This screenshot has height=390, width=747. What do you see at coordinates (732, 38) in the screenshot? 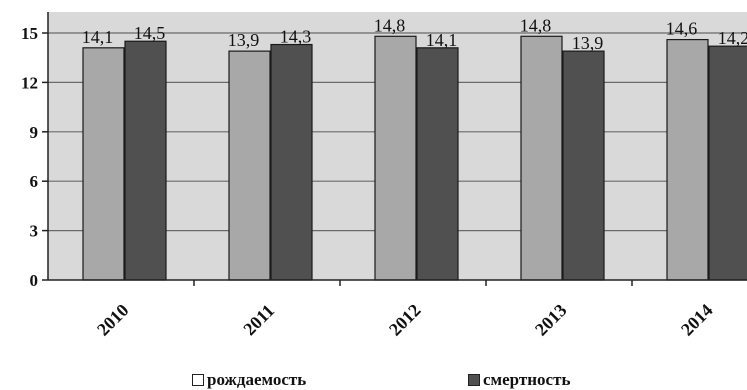
I see `data-label-death: 14,2` at bounding box center [732, 38].